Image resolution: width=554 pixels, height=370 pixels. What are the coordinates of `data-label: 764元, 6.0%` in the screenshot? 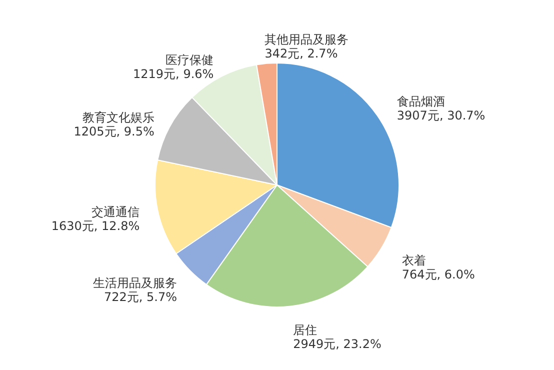 It's located at (438, 275).